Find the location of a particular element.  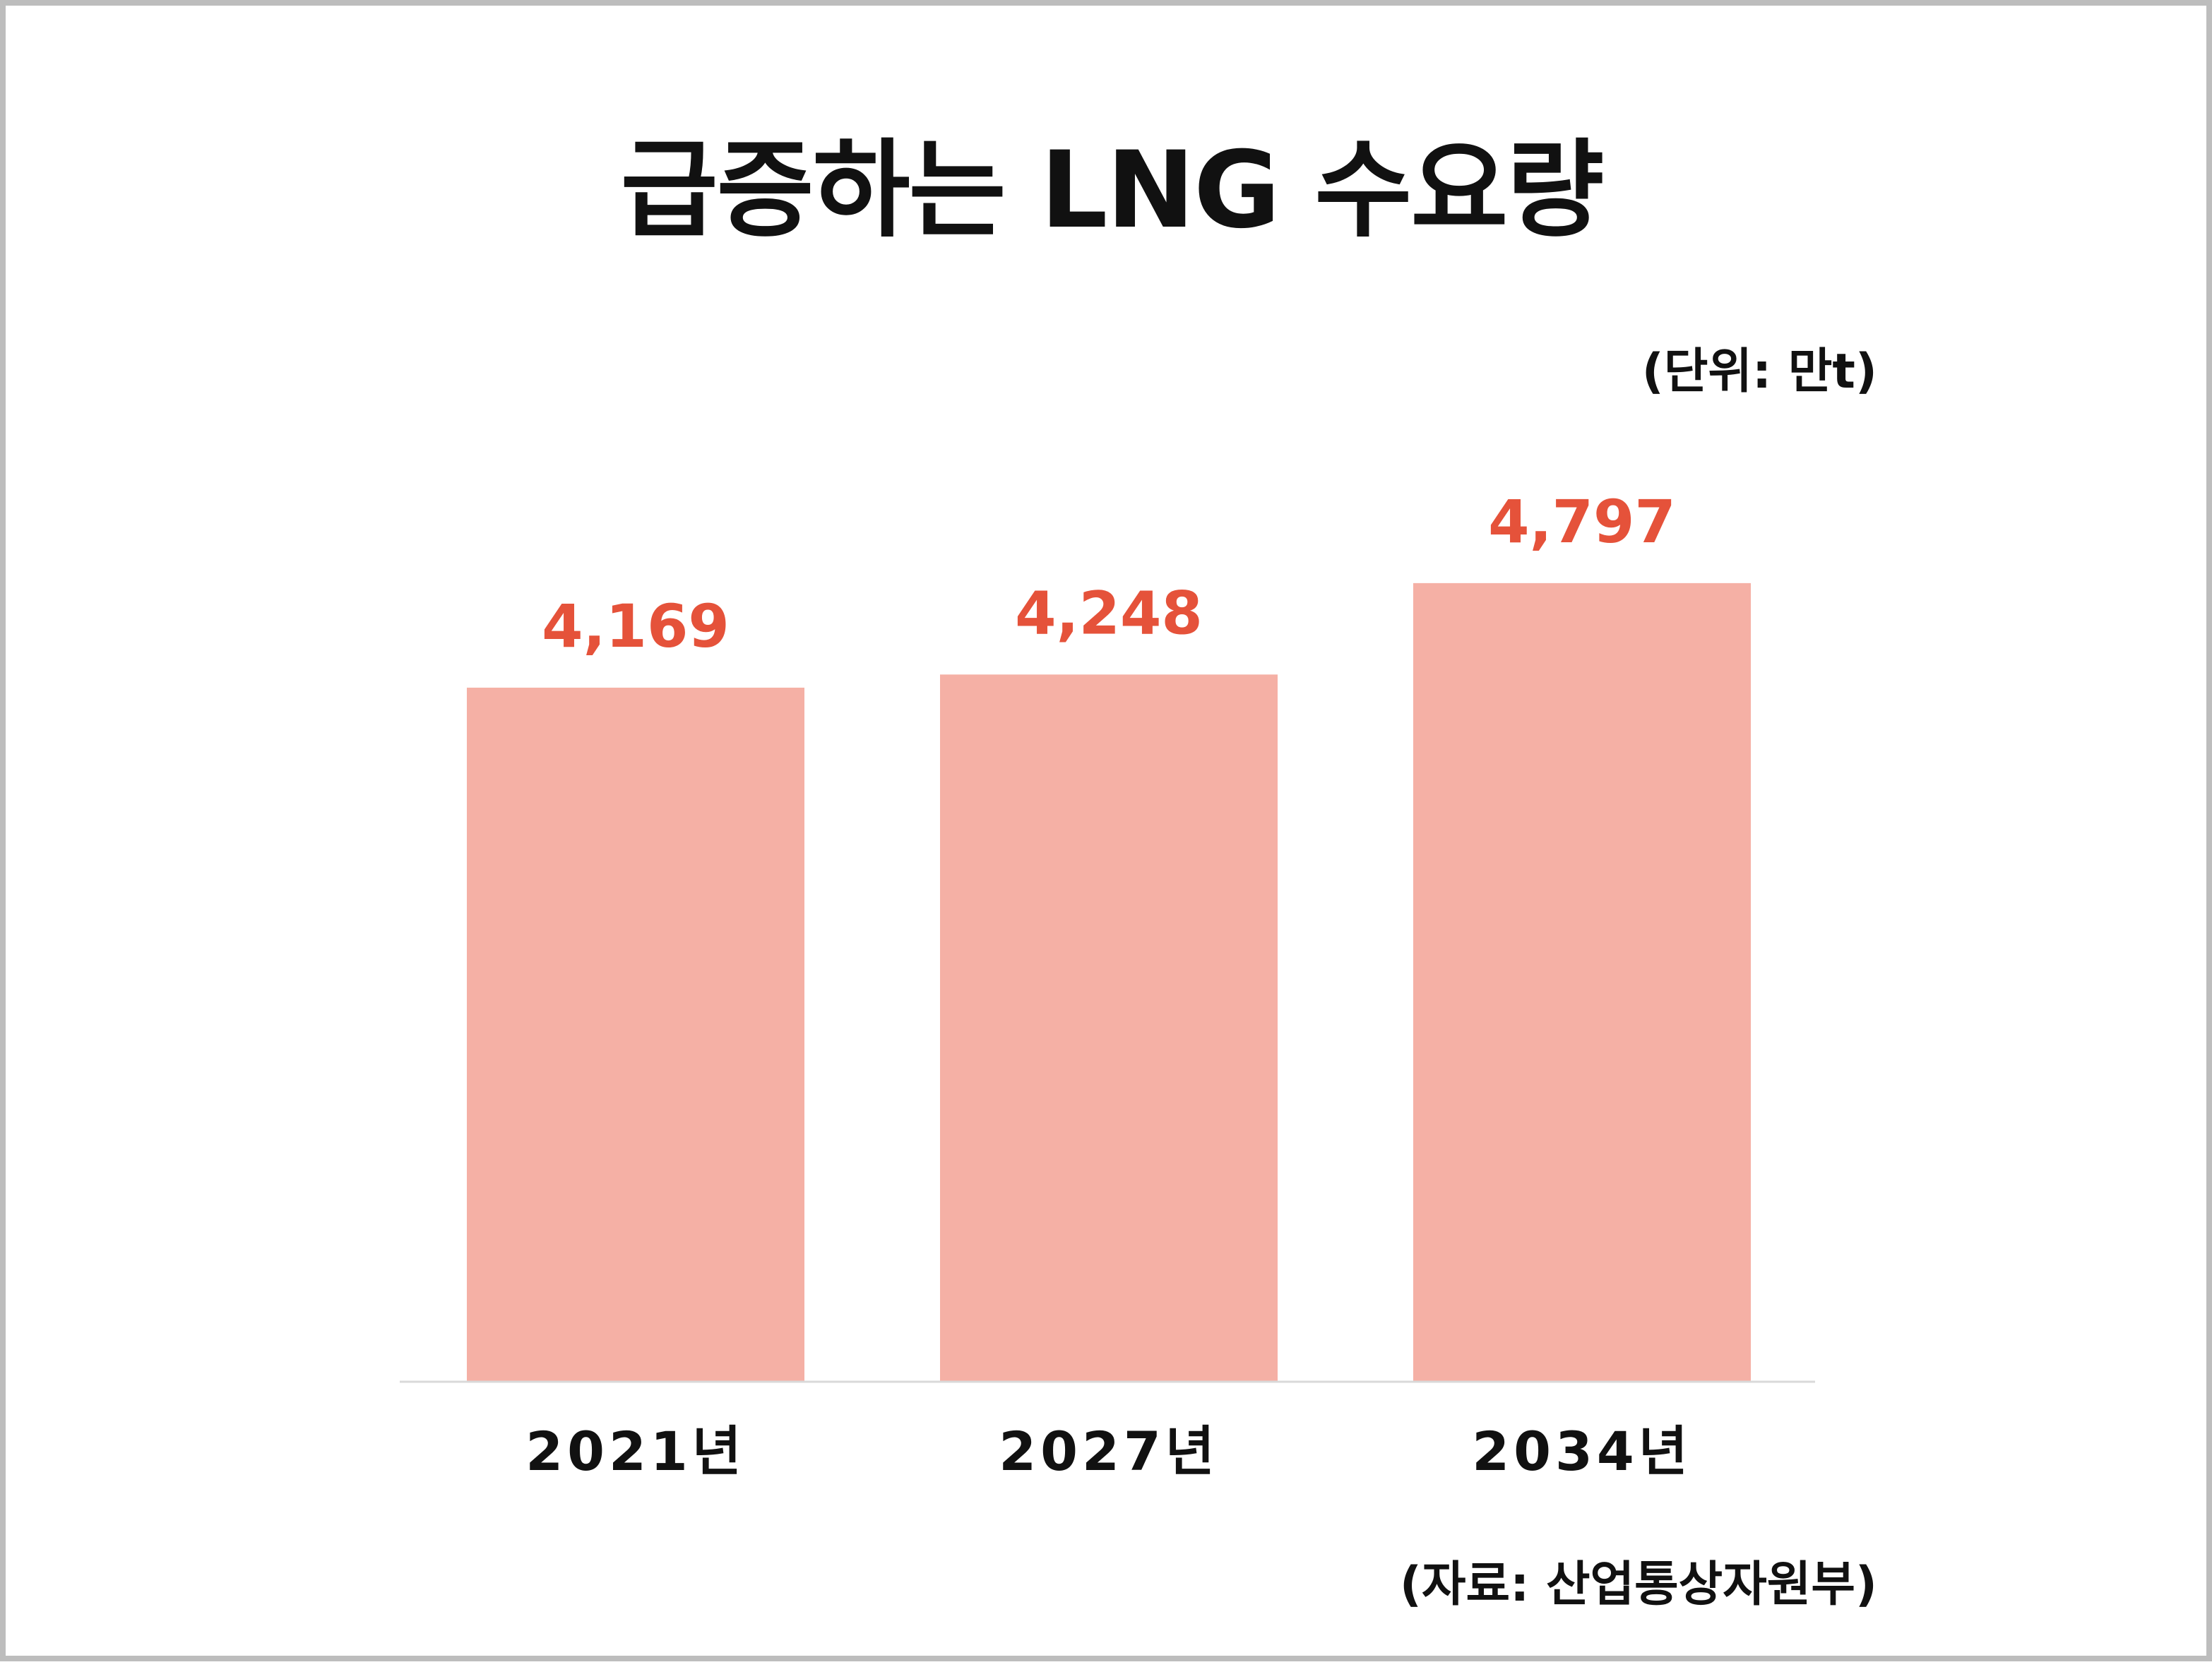

bar-value-label: 4,248 is located at coordinates (1109, 613).